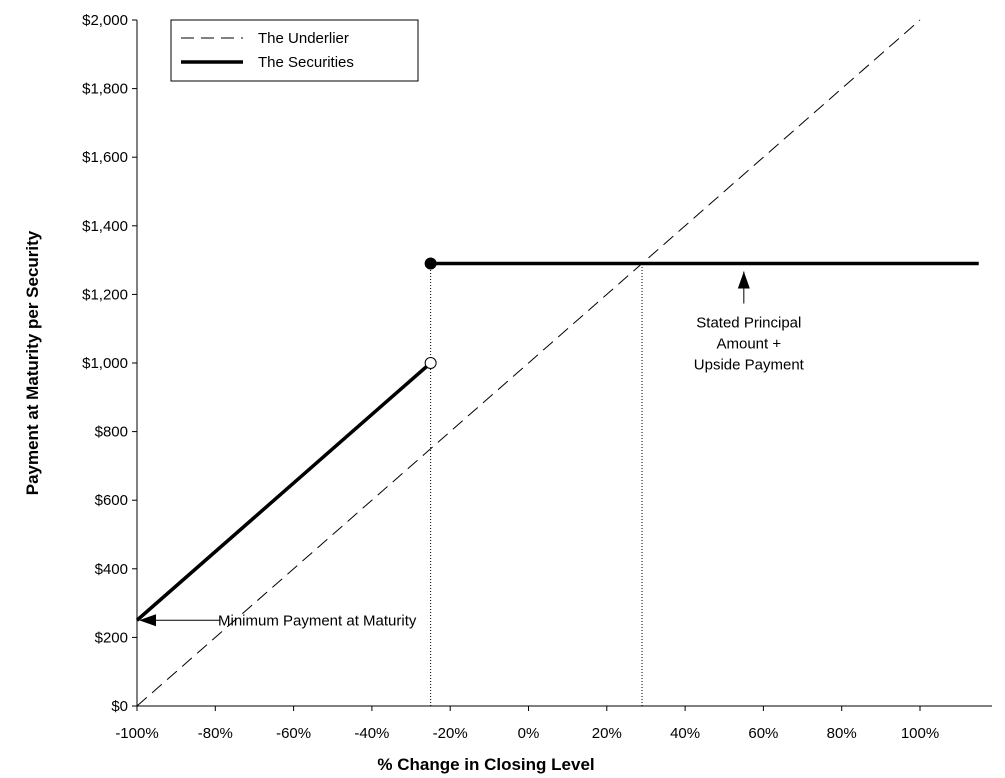  Describe the element at coordinates (105, 363) in the screenshot. I see `y-tick-label: $1,000` at that location.